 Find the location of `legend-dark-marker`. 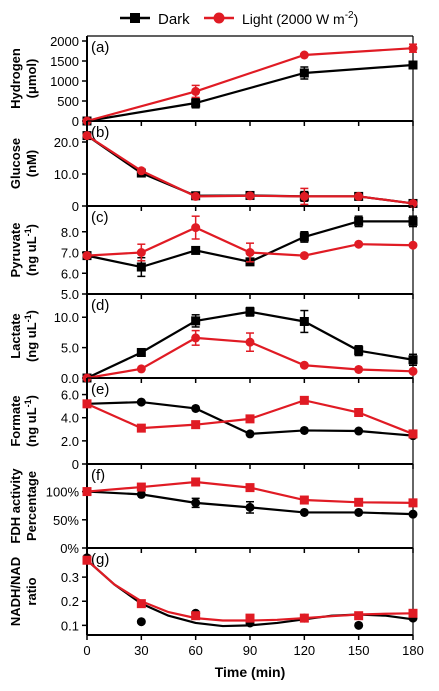

legend-dark-marker is located at coordinates (135, 18).